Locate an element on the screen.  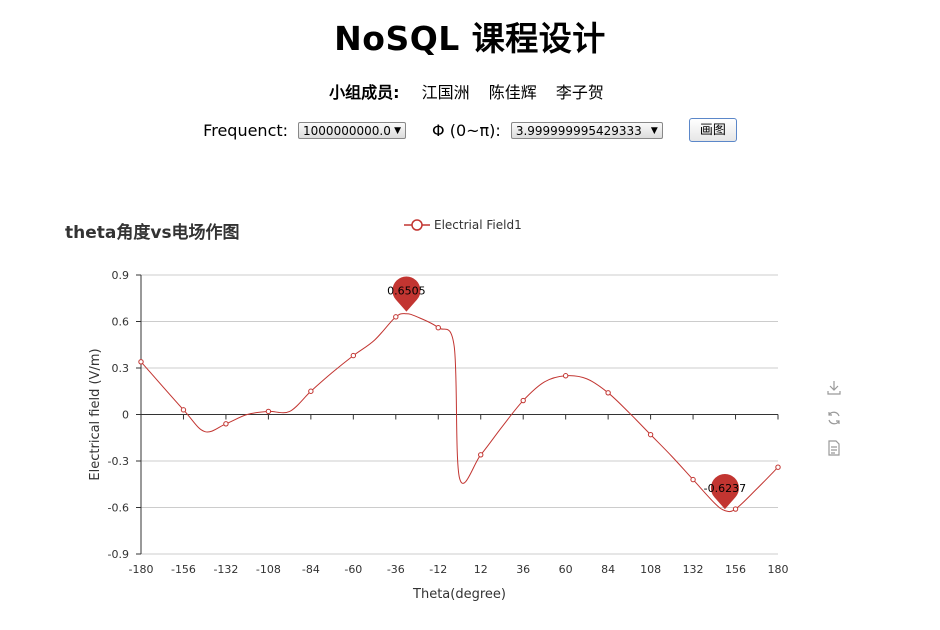
refresh-icon is located at coordinates (834, 418).